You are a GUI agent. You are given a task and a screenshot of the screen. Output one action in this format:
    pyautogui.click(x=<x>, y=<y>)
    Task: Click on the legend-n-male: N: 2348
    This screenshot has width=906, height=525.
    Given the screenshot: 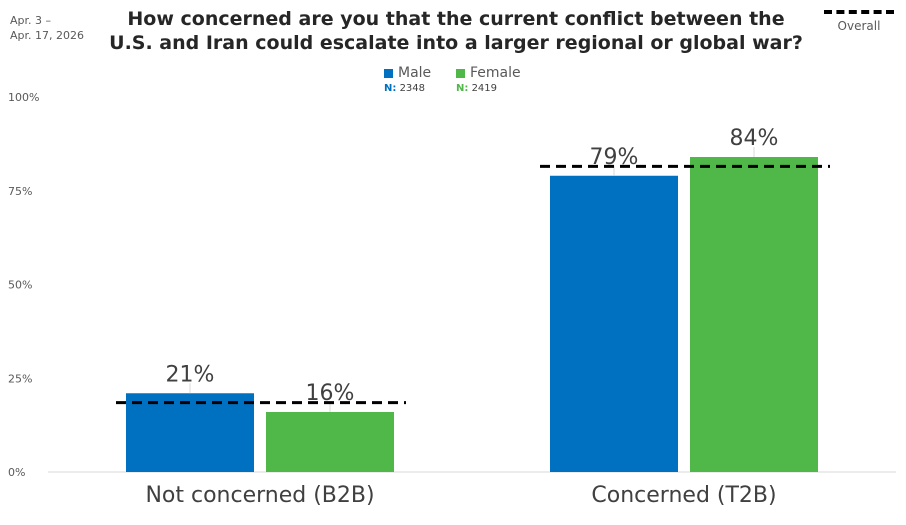 What is the action you would take?
    pyautogui.click(x=407, y=88)
    